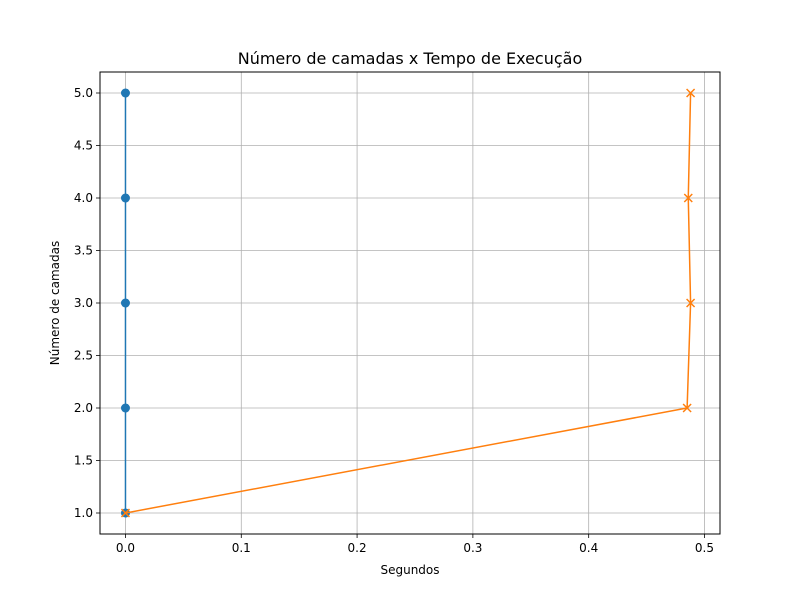 This screenshot has width=800, height=600. I want to click on x-tick-label: 0.4, so click(588, 548).